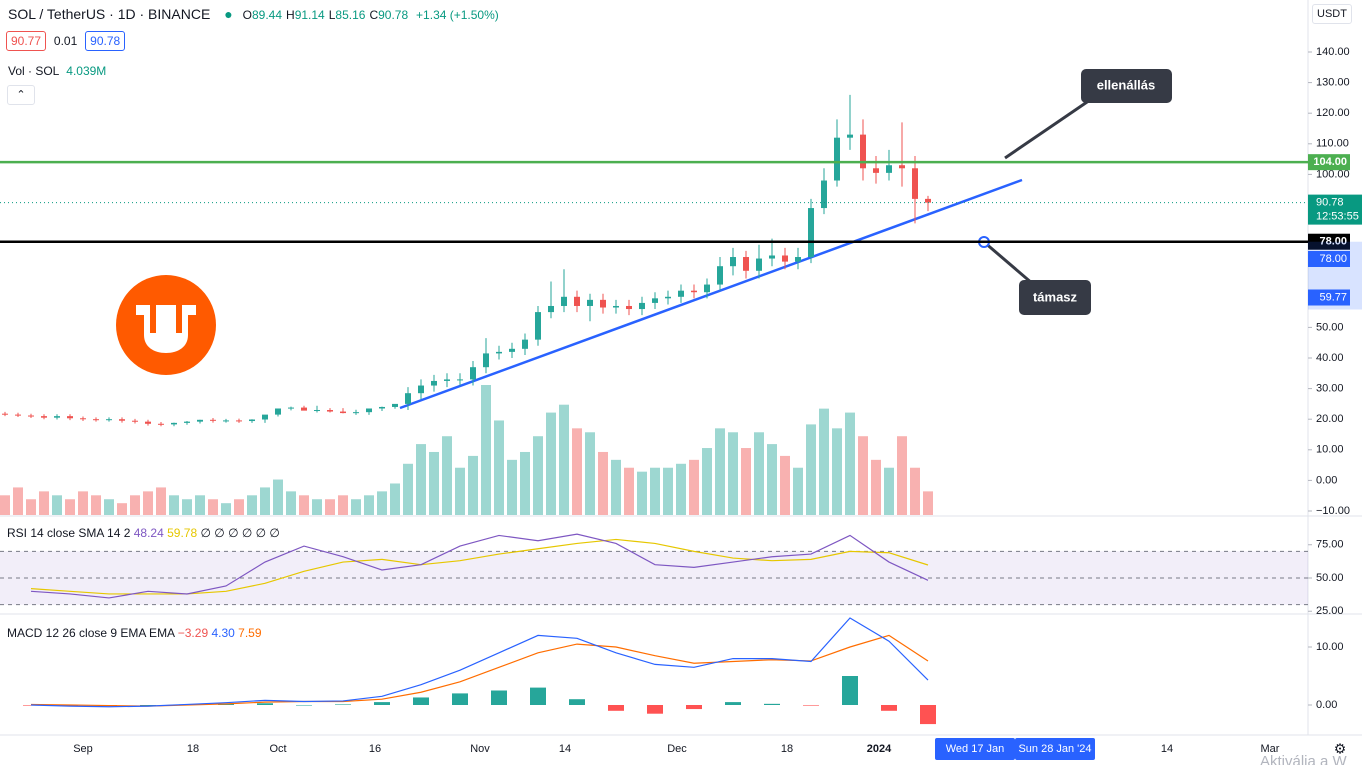 The image size is (1362, 765). What do you see at coordinates (457, 15) in the screenshot?
I see `change: +1.34 (+1.50%)` at bounding box center [457, 15].